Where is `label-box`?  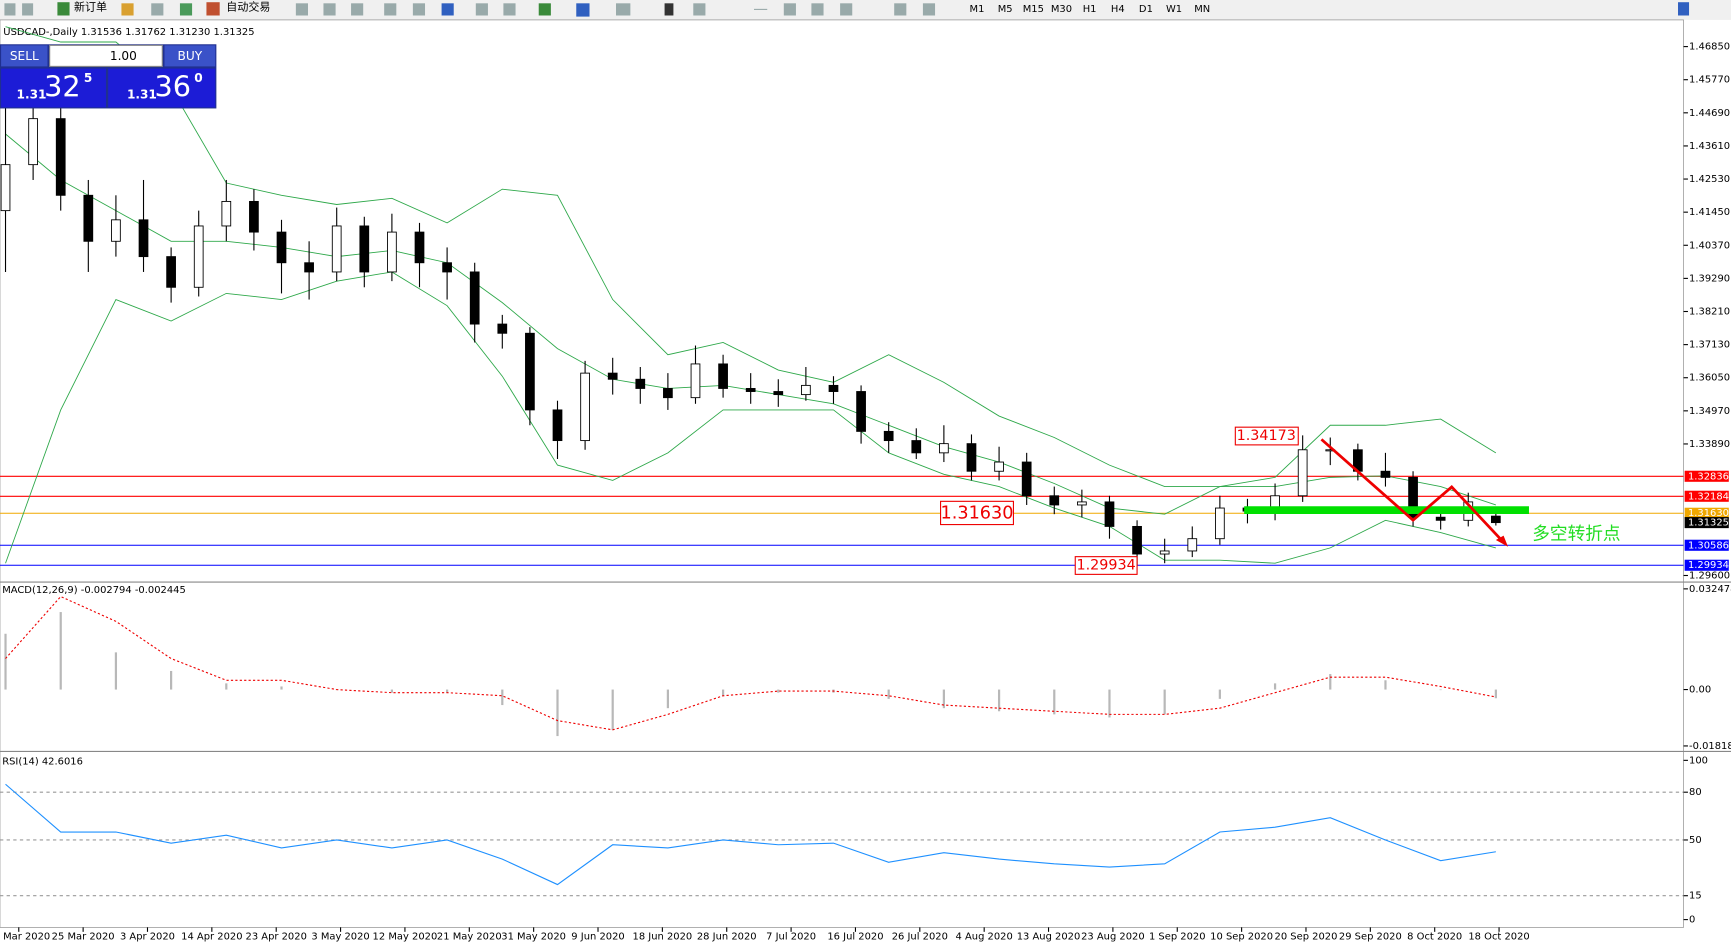 label-box is located at coordinates (1106, 565).